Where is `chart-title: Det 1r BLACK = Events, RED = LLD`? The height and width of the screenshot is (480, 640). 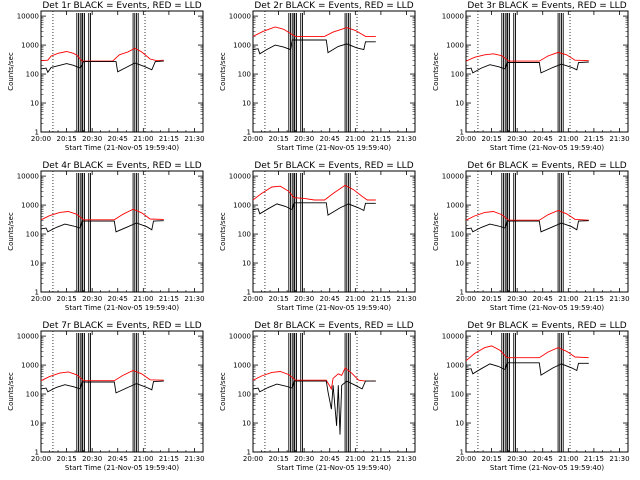 chart-title: Det 1r BLACK = Events, RED = LLD is located at coordinates (121, 6).